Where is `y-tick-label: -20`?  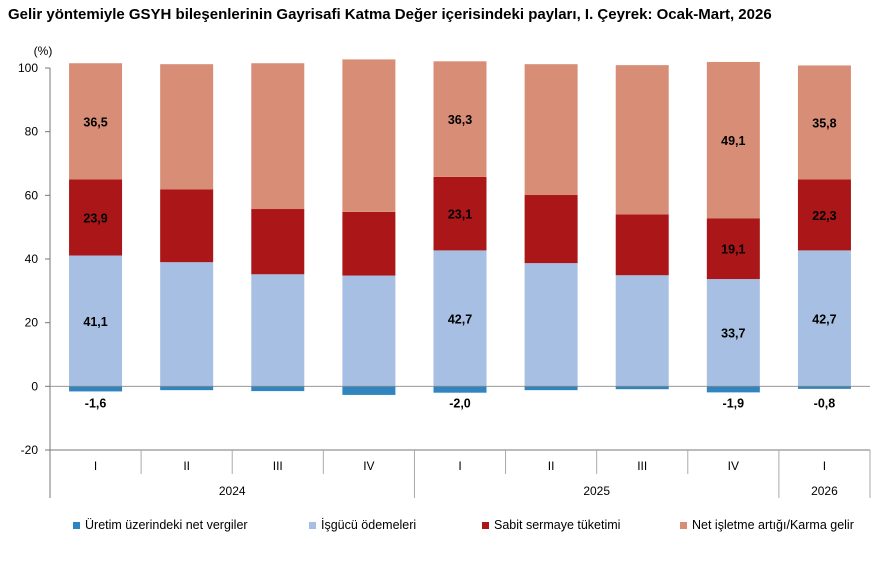 y-tick-label: -20 is located at coordinates (30, 450).